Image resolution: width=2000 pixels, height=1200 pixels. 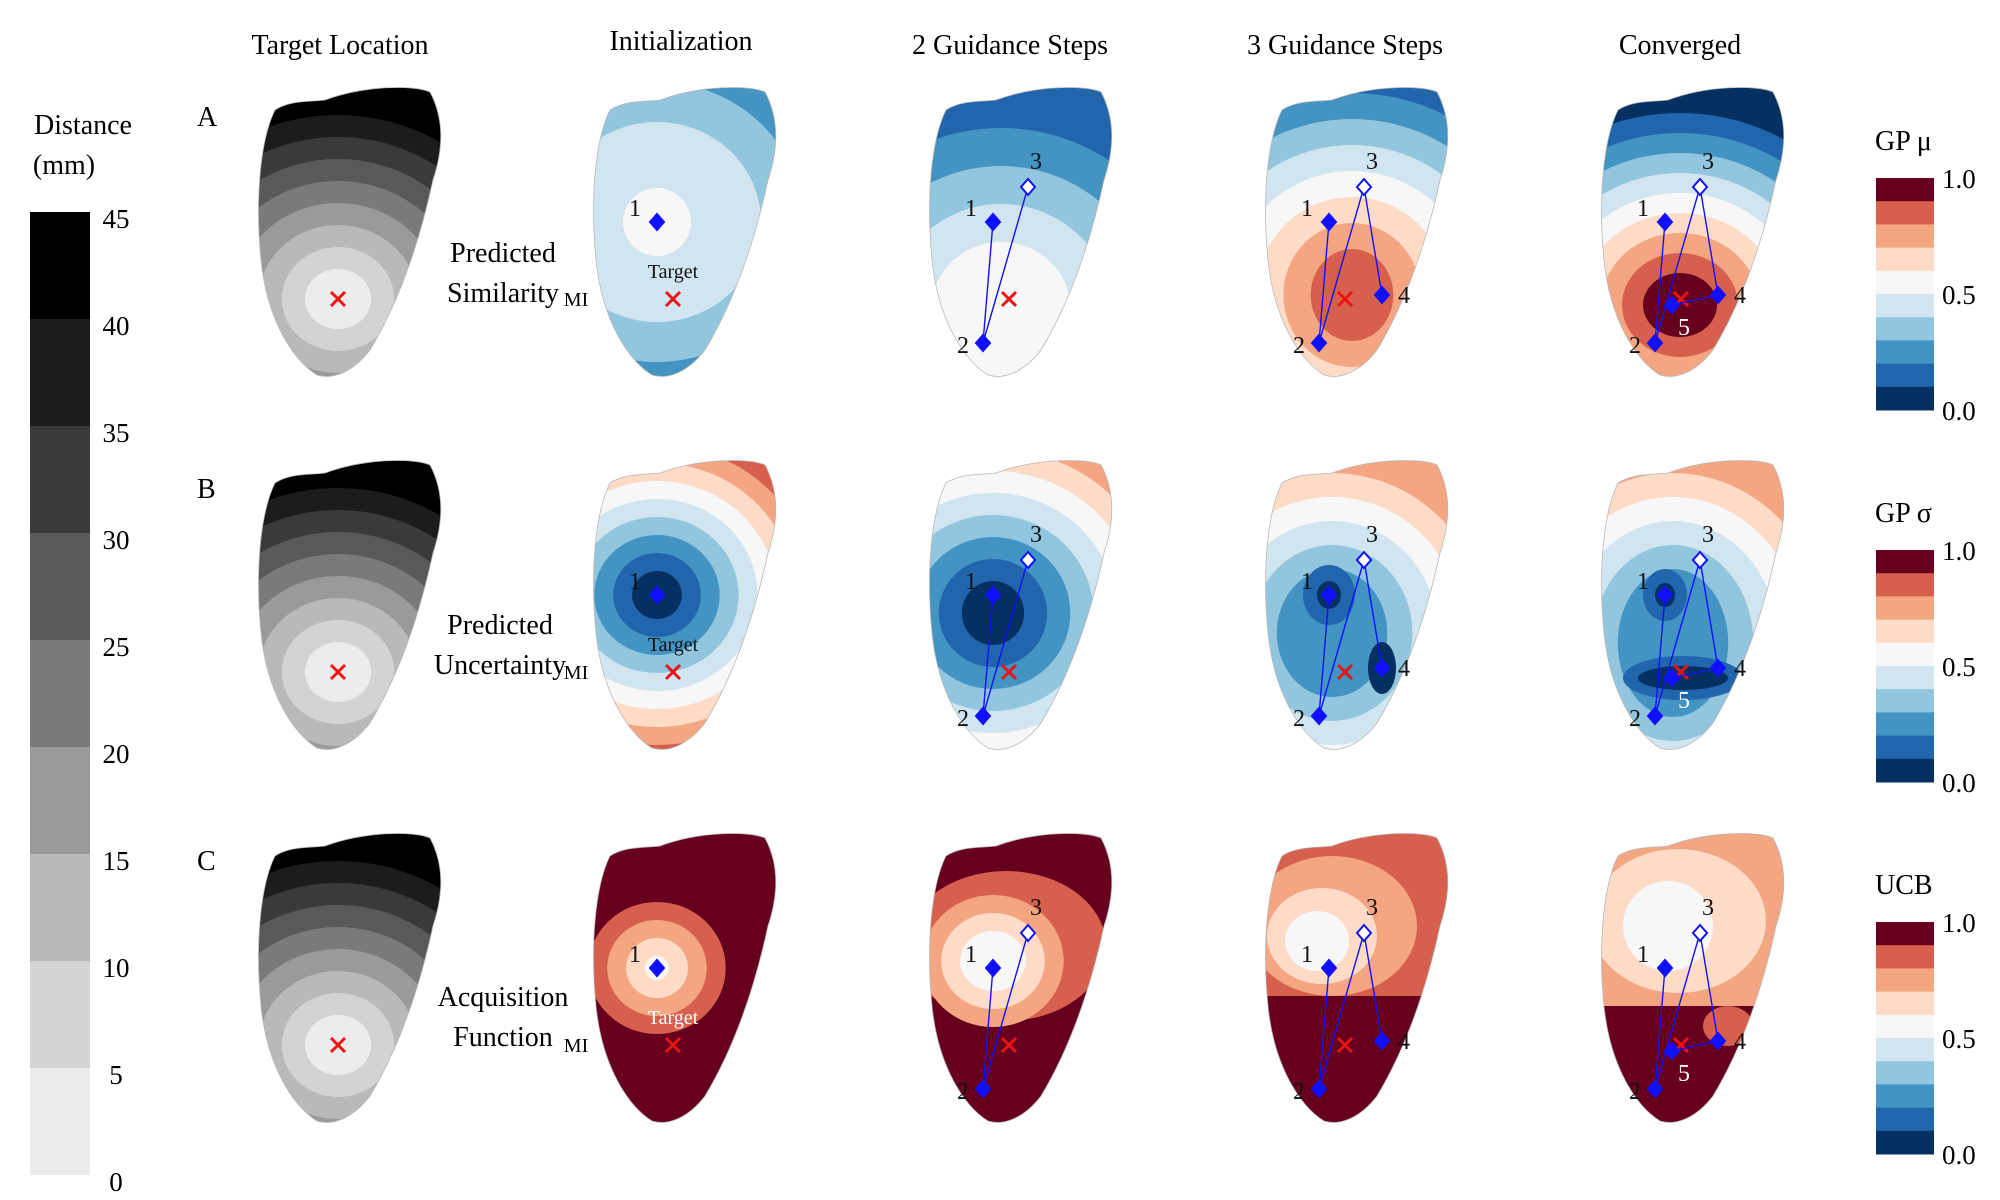 What do you see at coordinates (1010, 45) in the screenshot?
I see `column-header-2-guidance-steps: 2 Guidance Steps` at bounding box center [1010, 45].